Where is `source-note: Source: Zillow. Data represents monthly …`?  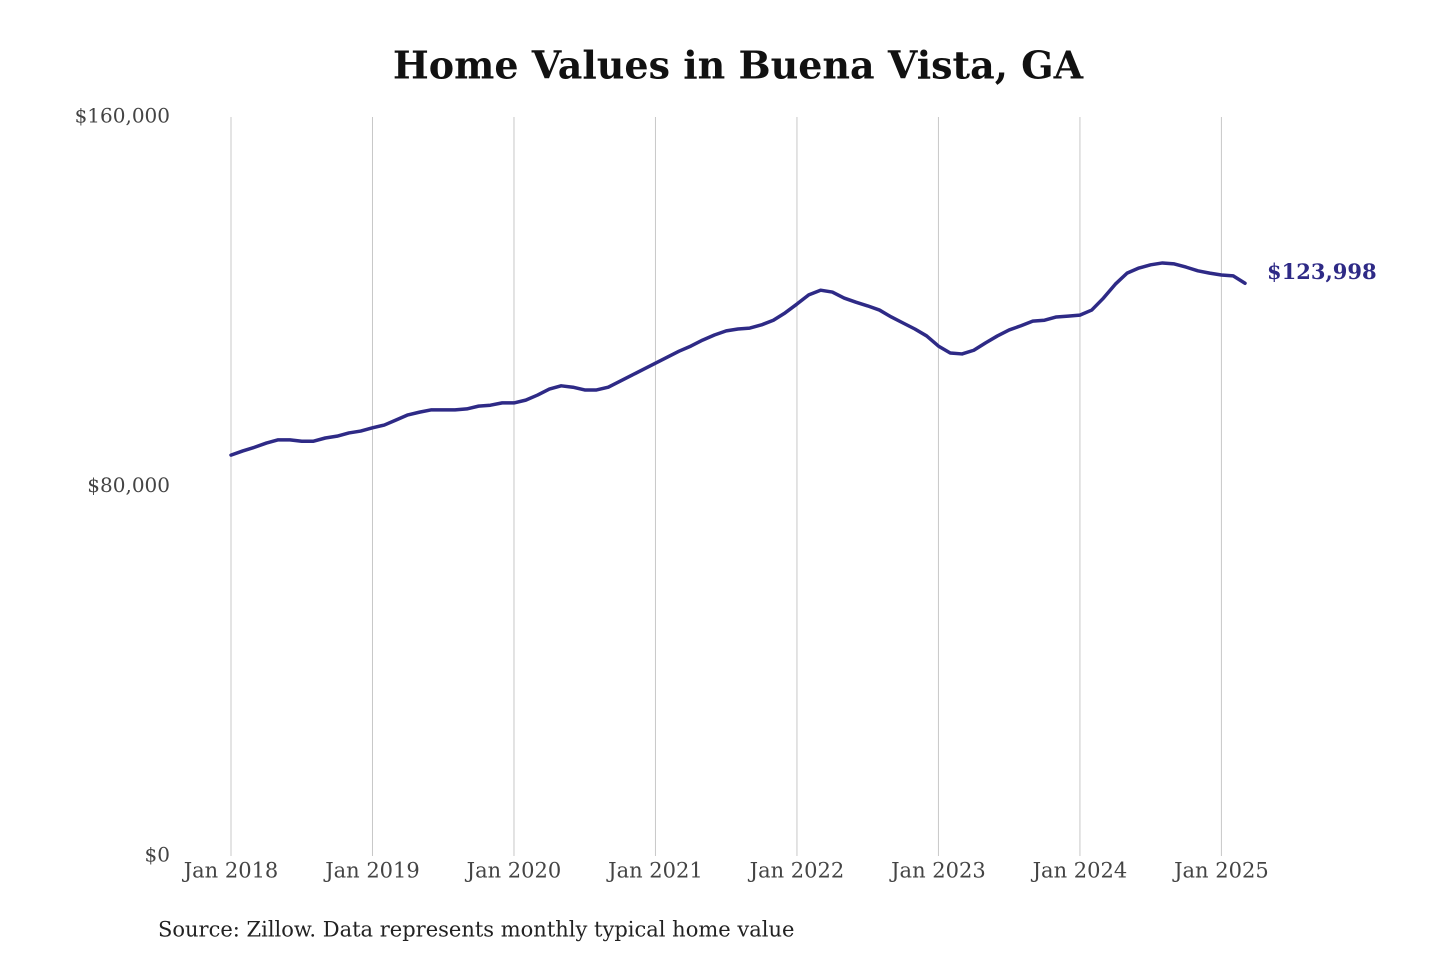 source-note: Source: Zillow. Data represents monthly … is located at coordinates (476, 930).